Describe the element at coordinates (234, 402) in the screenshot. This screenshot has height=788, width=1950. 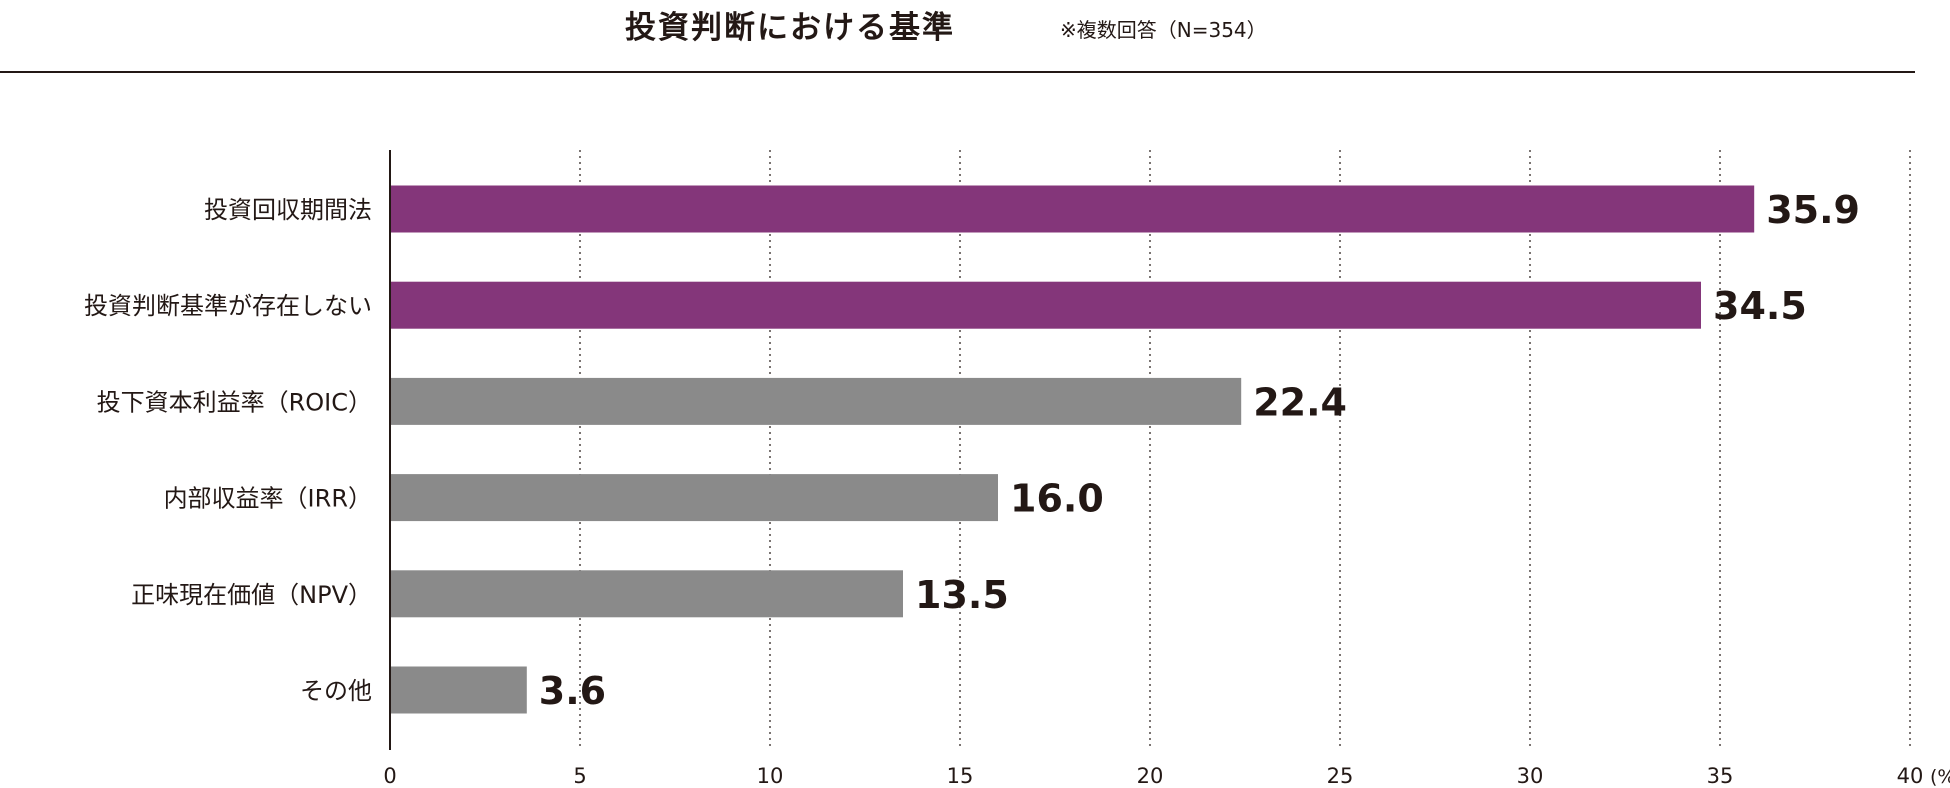
I see `category-label: 投下資本利益率（ROIC）` at that location.